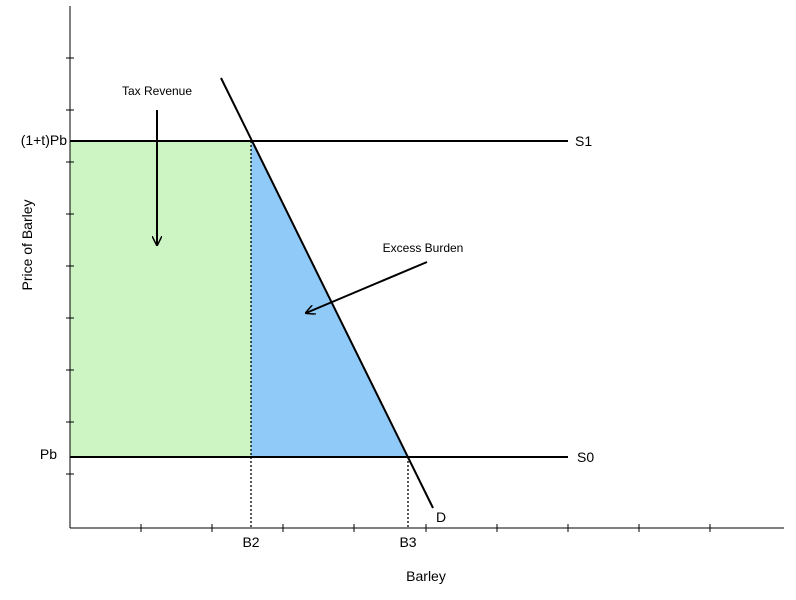 The image size is (796, 600). Describe the element at coordinates (160, 299) in the screenshot. I see `tax-revenue-region` at that location.